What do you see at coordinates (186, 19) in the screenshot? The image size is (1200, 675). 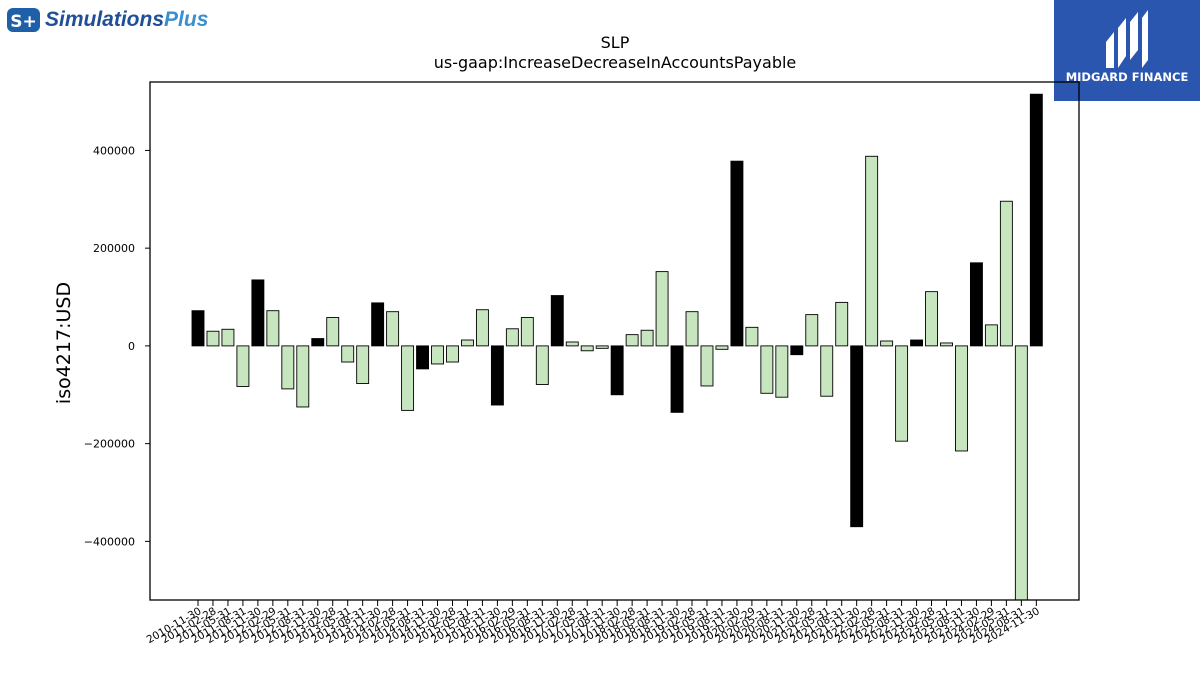 I see `logo-name-b: Plus` at bounding box center [186, 19].